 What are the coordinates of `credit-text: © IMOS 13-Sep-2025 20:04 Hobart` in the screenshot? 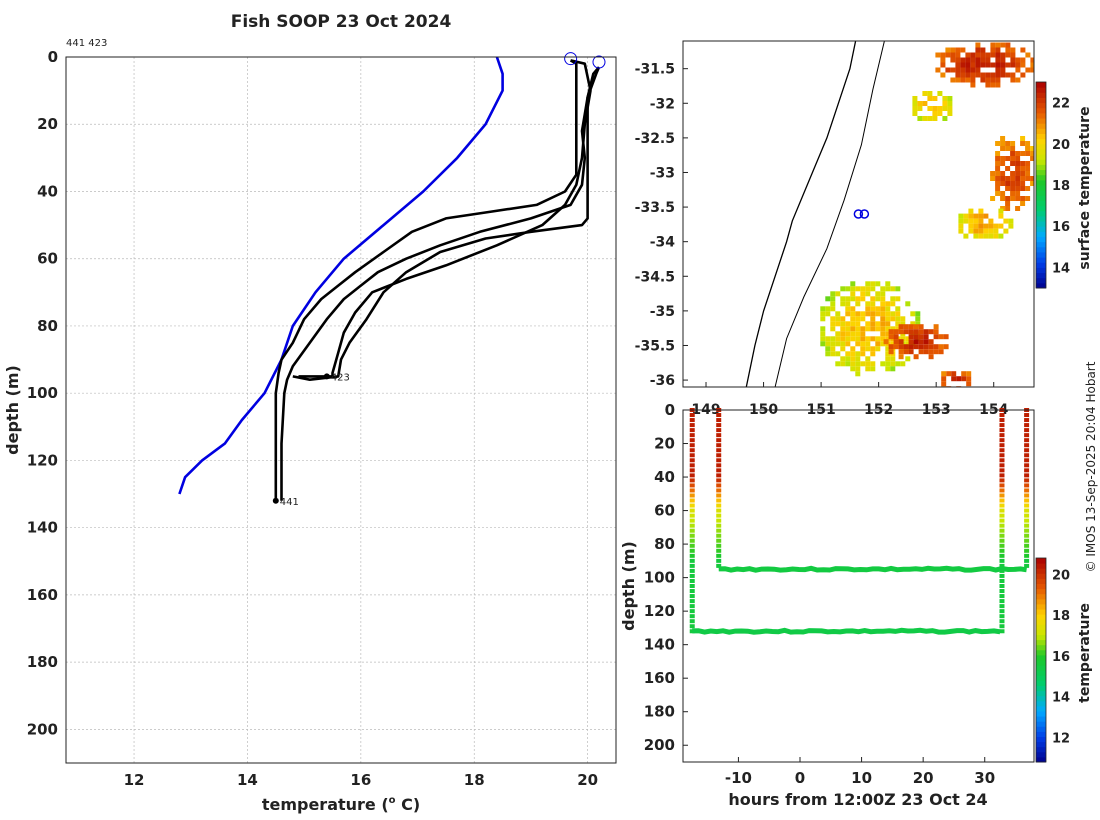 It's located at (1091, 466).